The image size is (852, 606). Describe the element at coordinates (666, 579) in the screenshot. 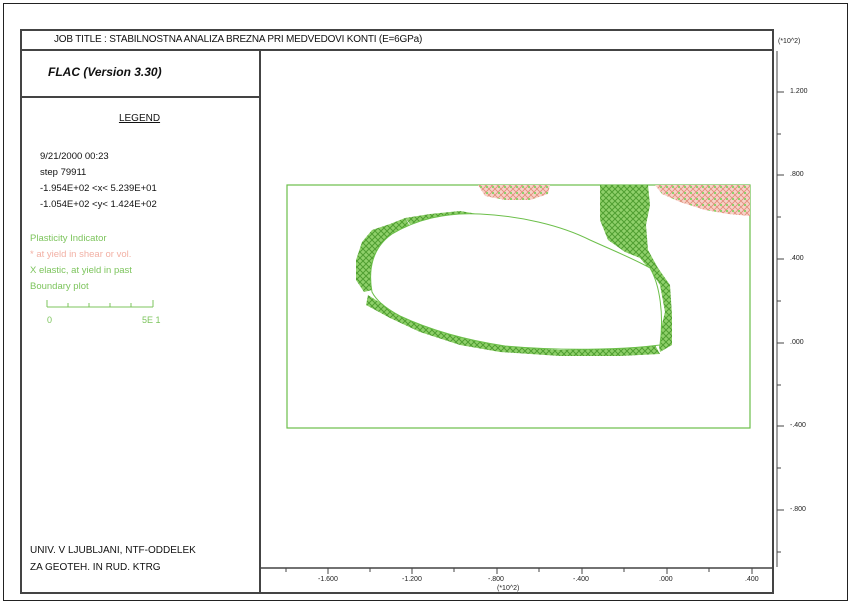

I see `x-tick-label: .000` at that location.